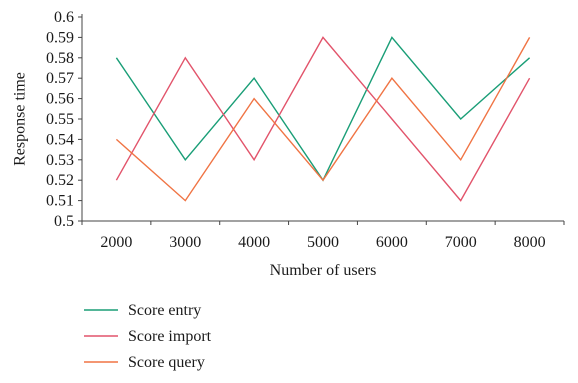  What do you see at coordinates (60, 99) in the screenshot?
I see `y-tick-label: 0.56` at bounding box center [60, 99].